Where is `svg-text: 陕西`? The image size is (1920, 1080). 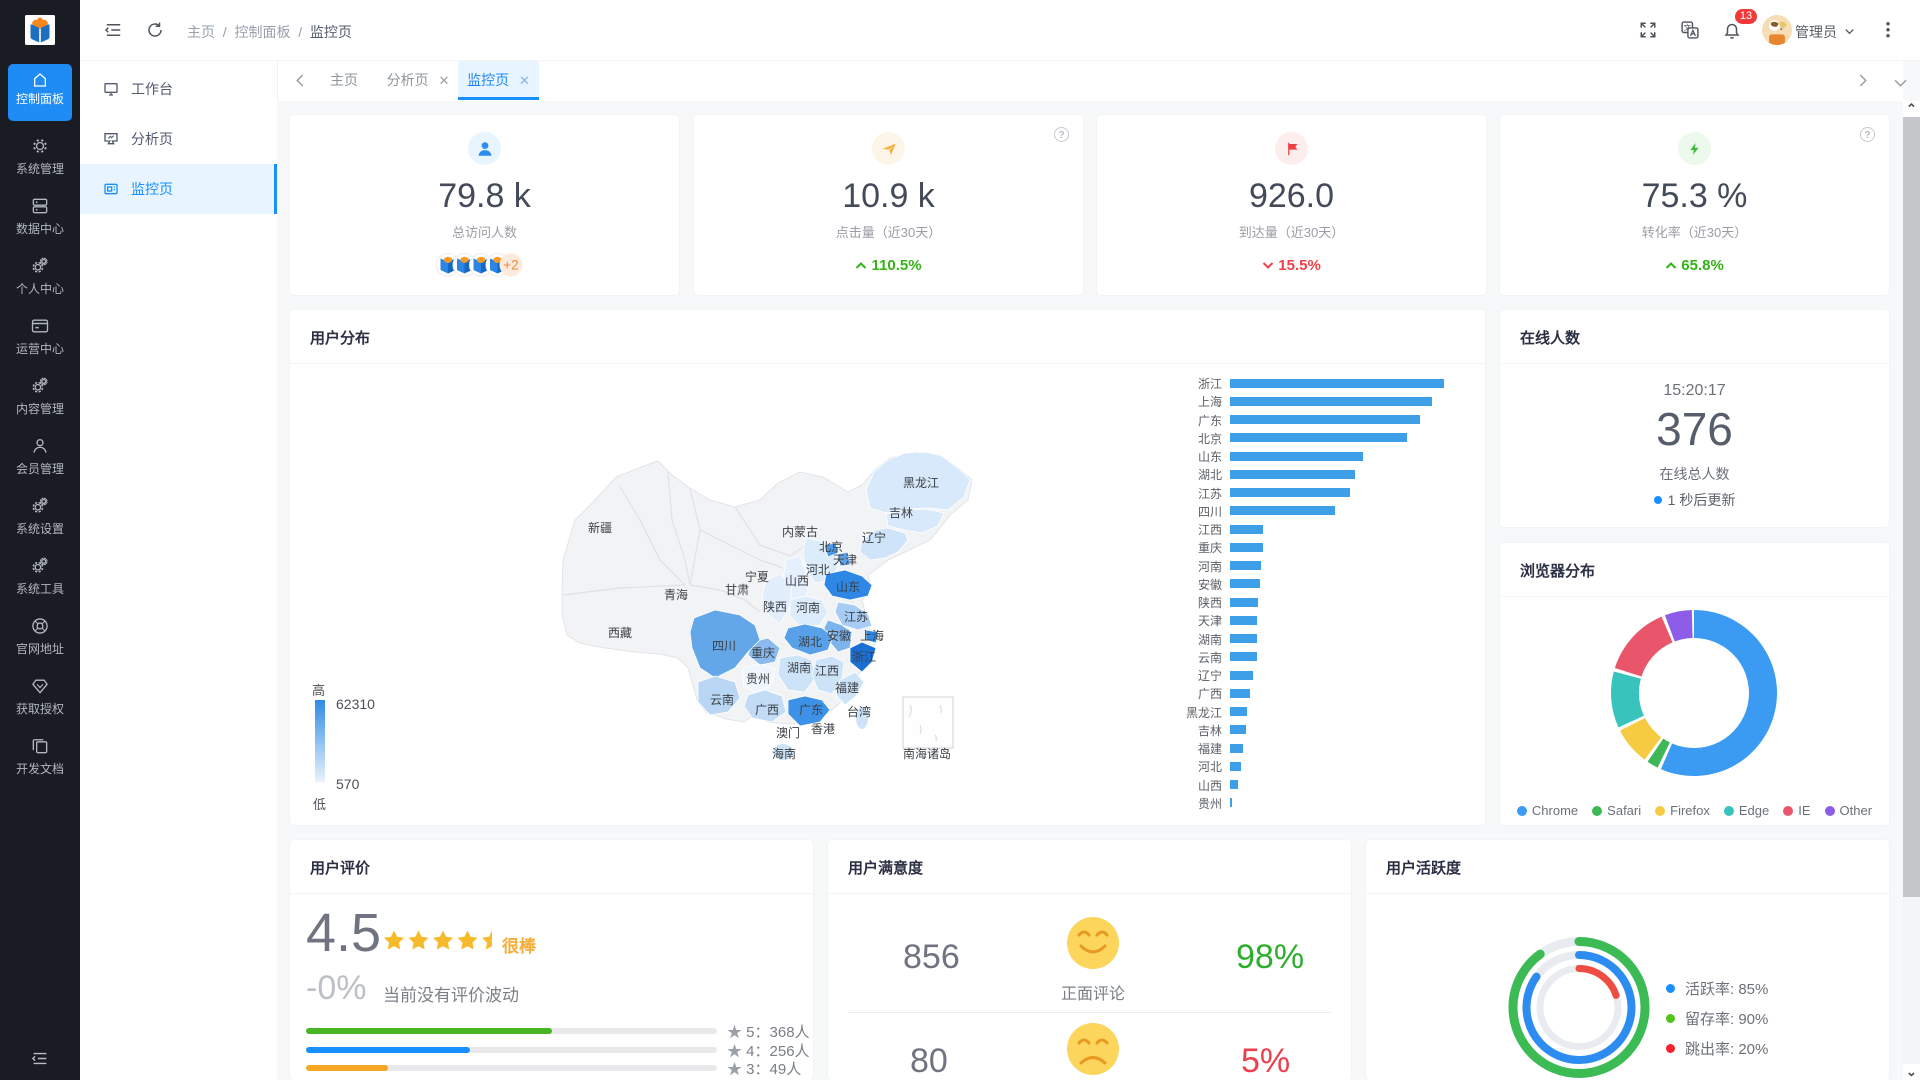 svg-text: 陕西 is located at coordinates (775, 606).